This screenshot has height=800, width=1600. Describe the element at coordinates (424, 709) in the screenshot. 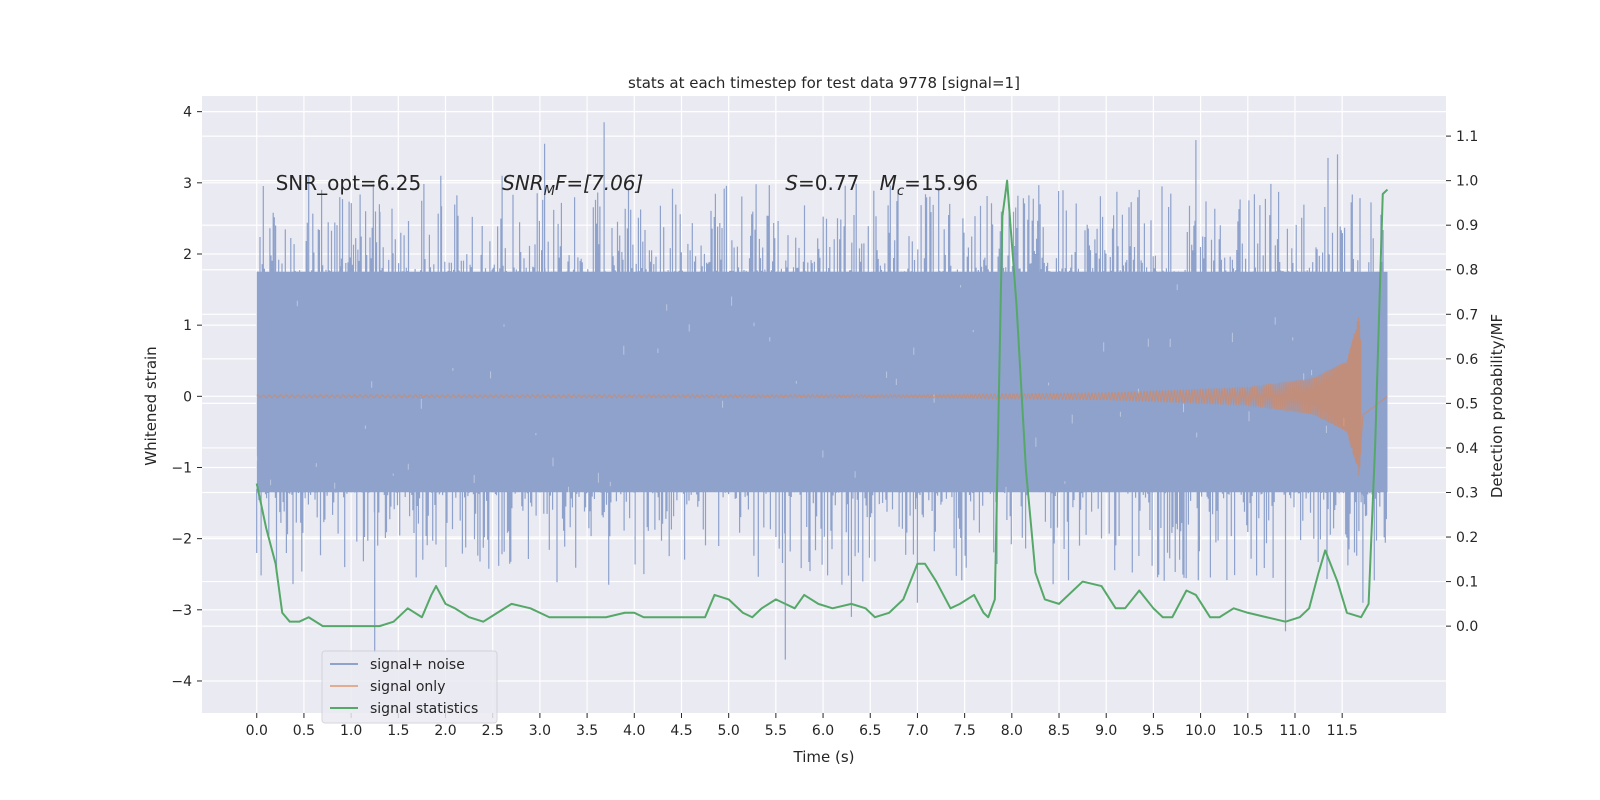

I see `legend-label-signal-statistics: signal statistics` at that location.